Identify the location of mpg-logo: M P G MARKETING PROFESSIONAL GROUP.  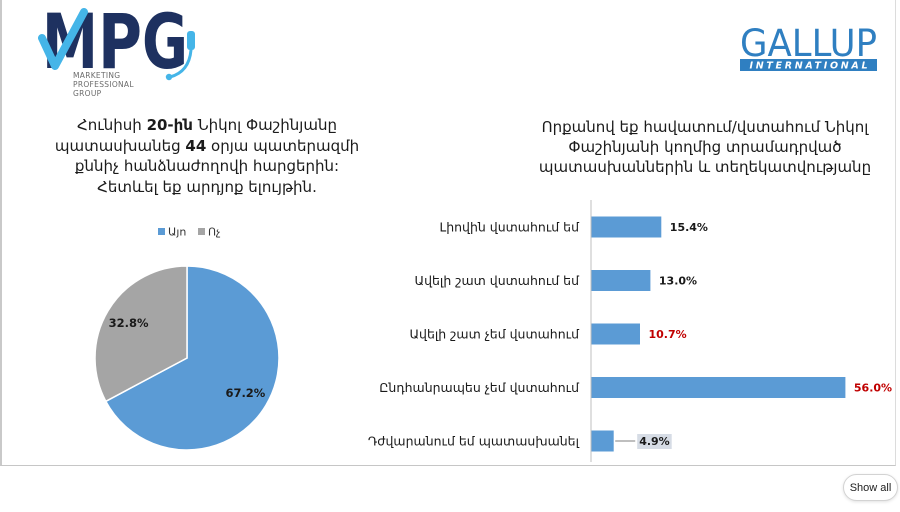
(116, 51).